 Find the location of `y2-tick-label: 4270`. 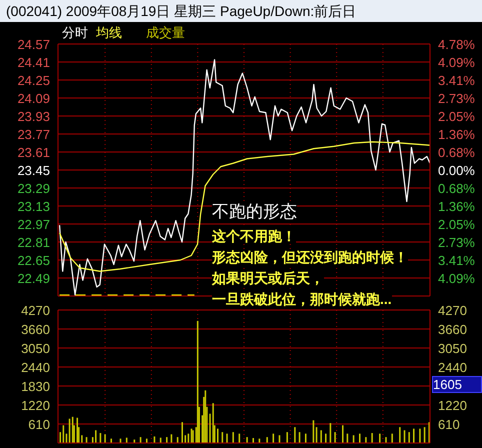

y2-tick-label: 4270 is located at coordinates (452, 310).